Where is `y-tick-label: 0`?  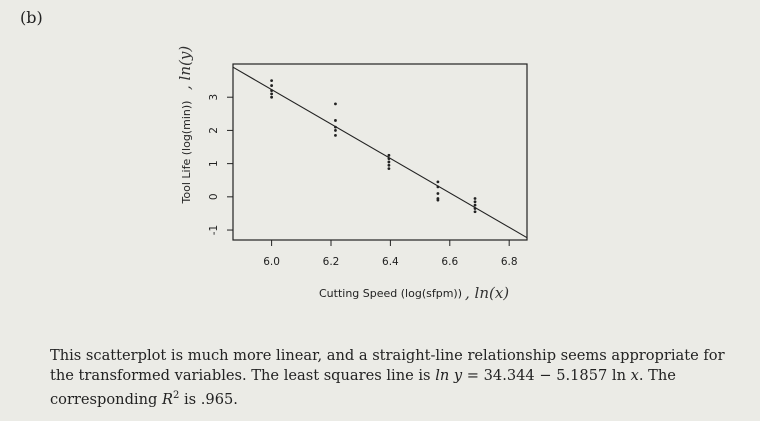
y-tick-label: 0 is located at coordinates (214, 196).